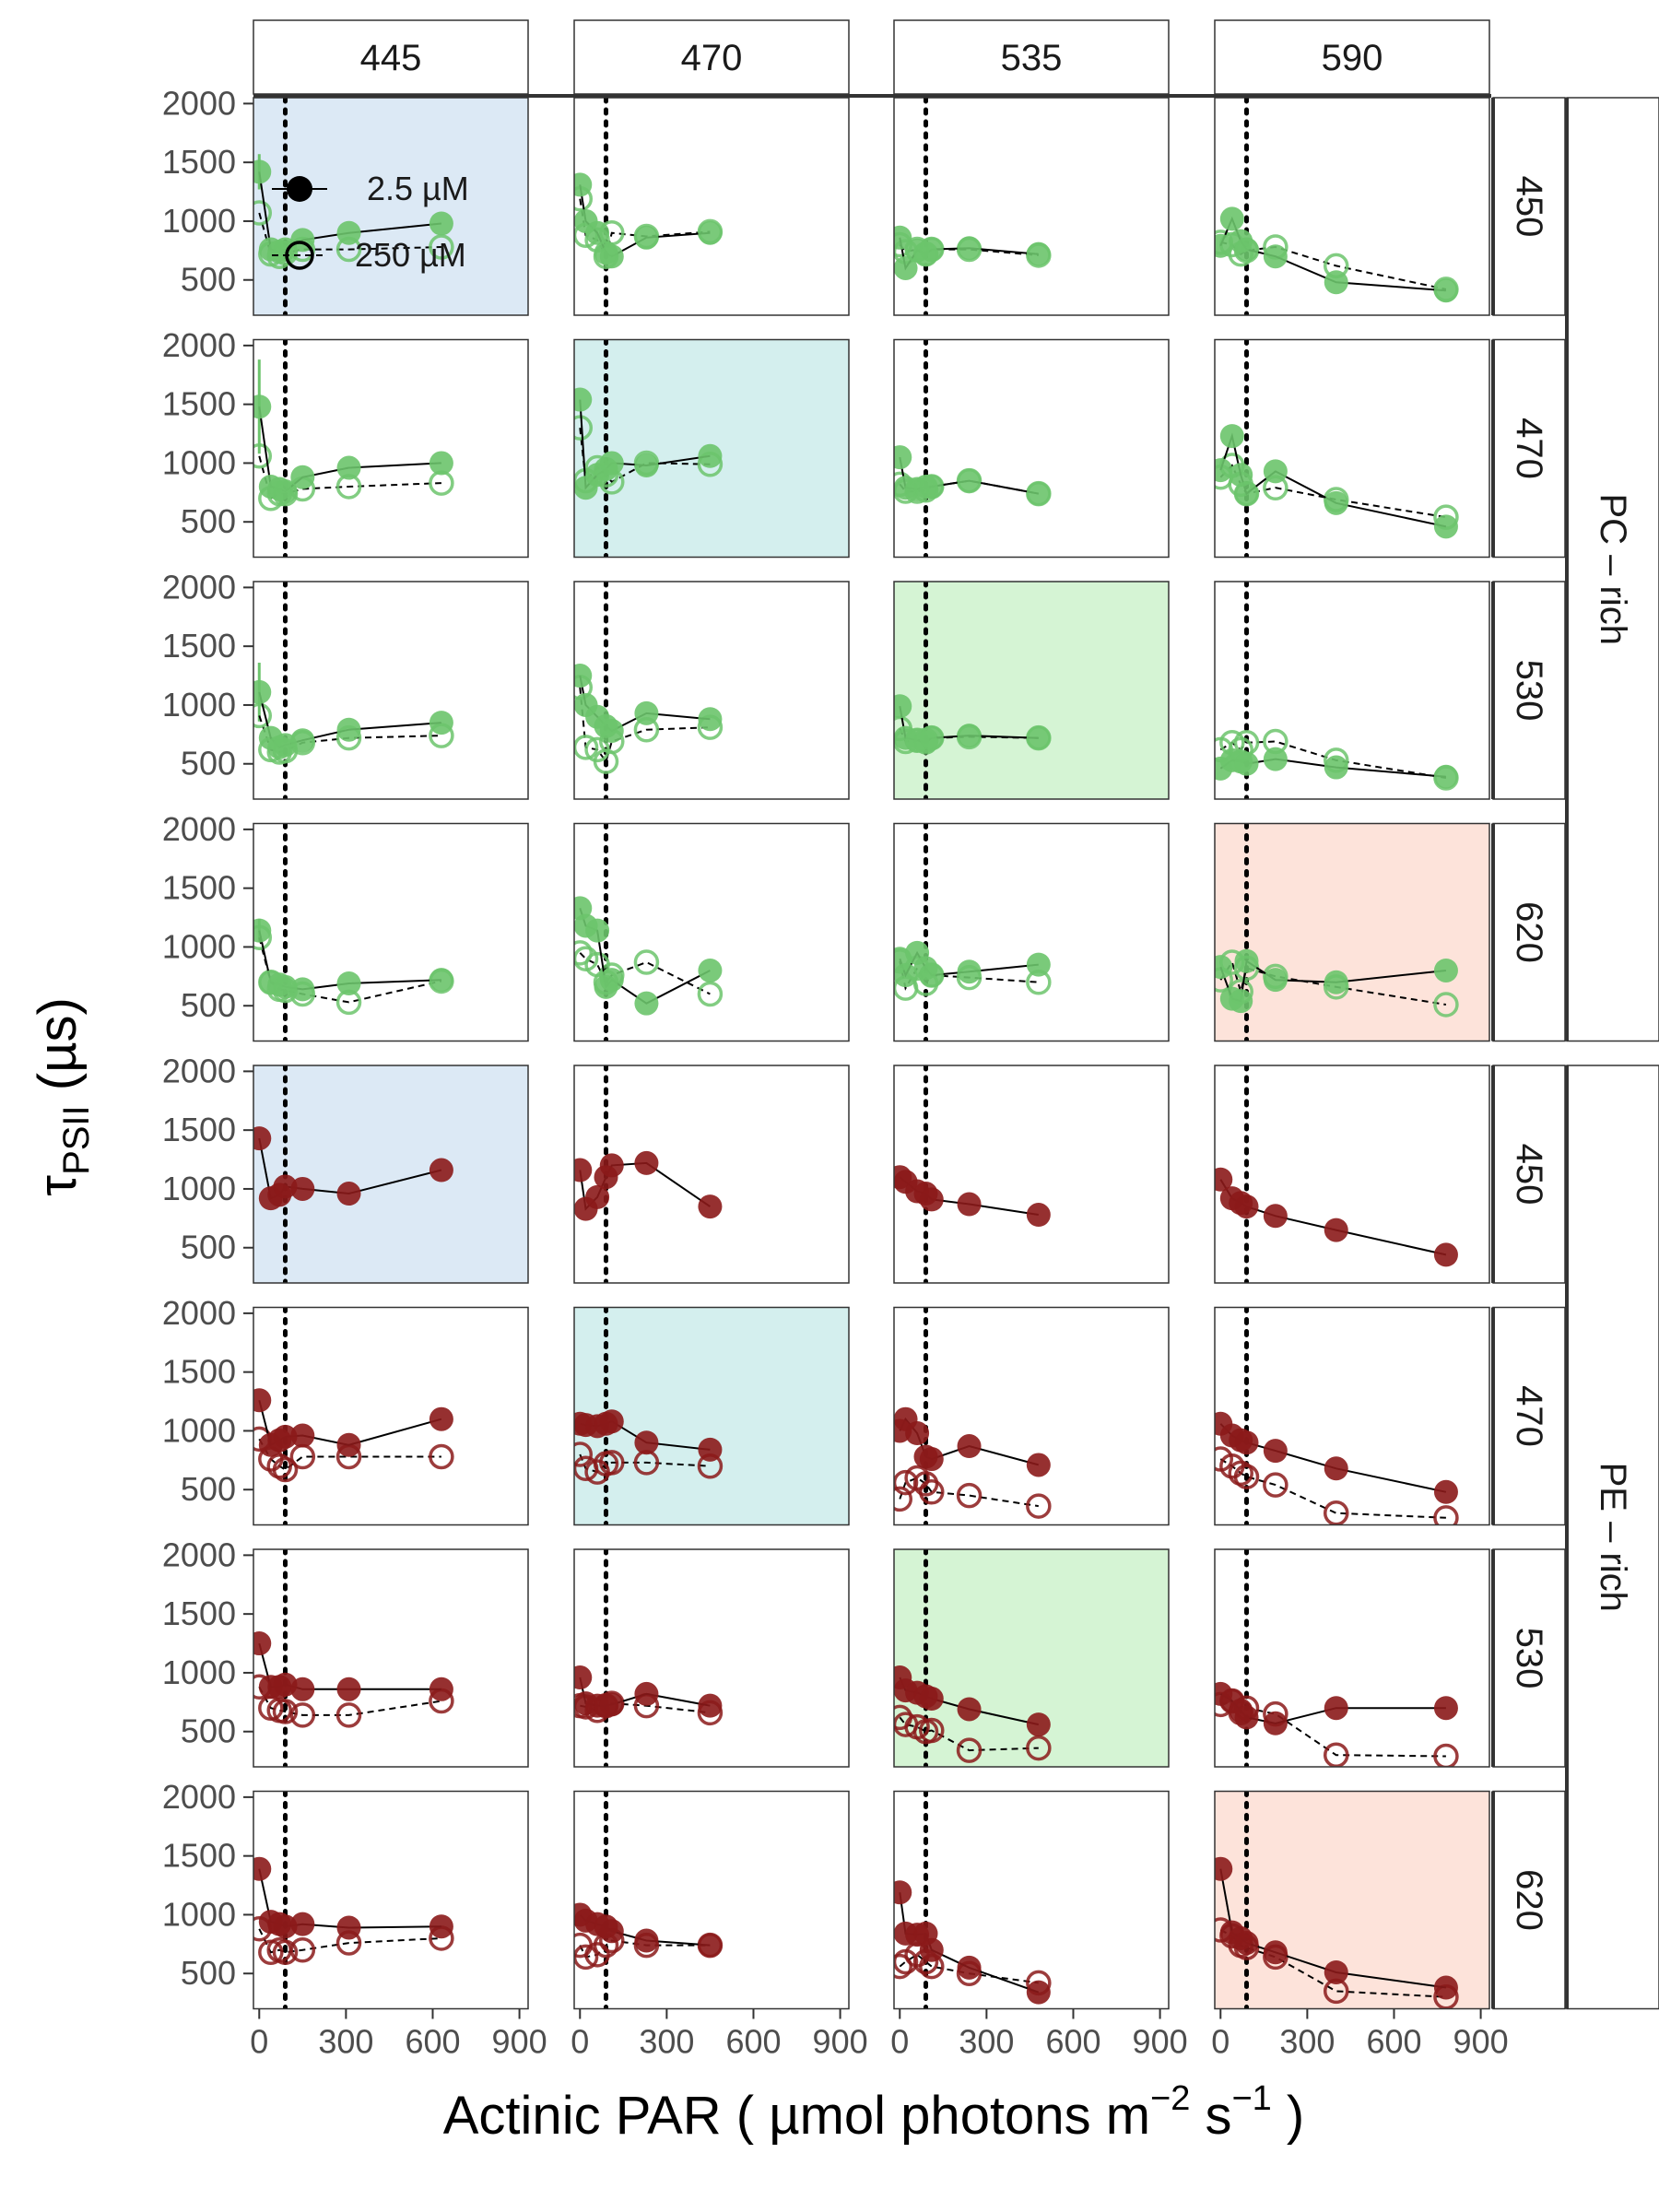 The image size is (1659, 2212). I want to click on column-strip-label: 590, so click(1352, 58).